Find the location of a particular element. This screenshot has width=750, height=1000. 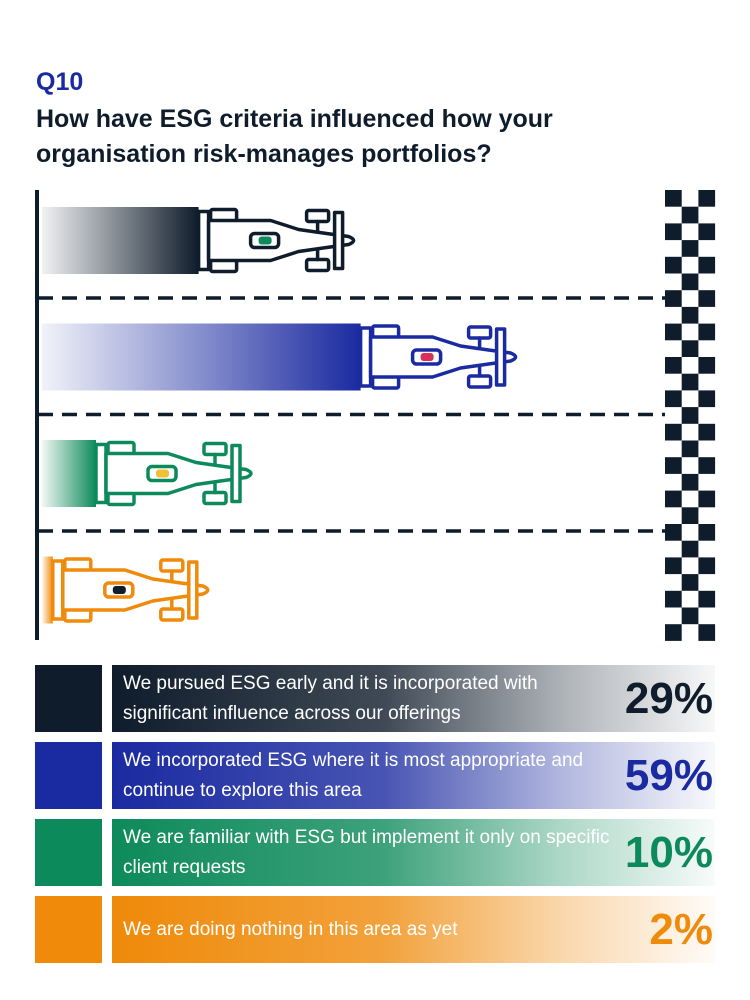

question-number: Q10 is located at coordinates (60, 82).